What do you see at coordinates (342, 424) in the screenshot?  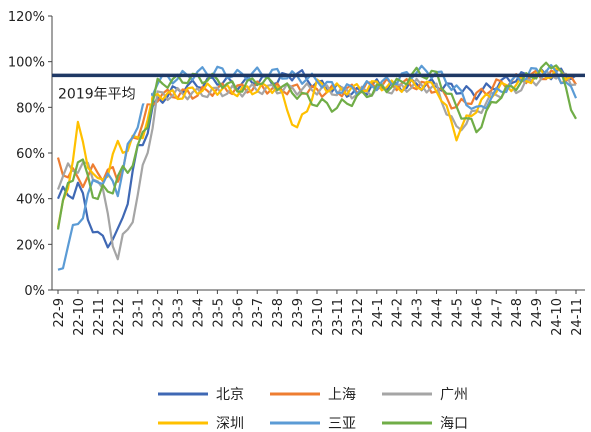 I see `legend-label: 三亚` at bounding box center [342, 424].